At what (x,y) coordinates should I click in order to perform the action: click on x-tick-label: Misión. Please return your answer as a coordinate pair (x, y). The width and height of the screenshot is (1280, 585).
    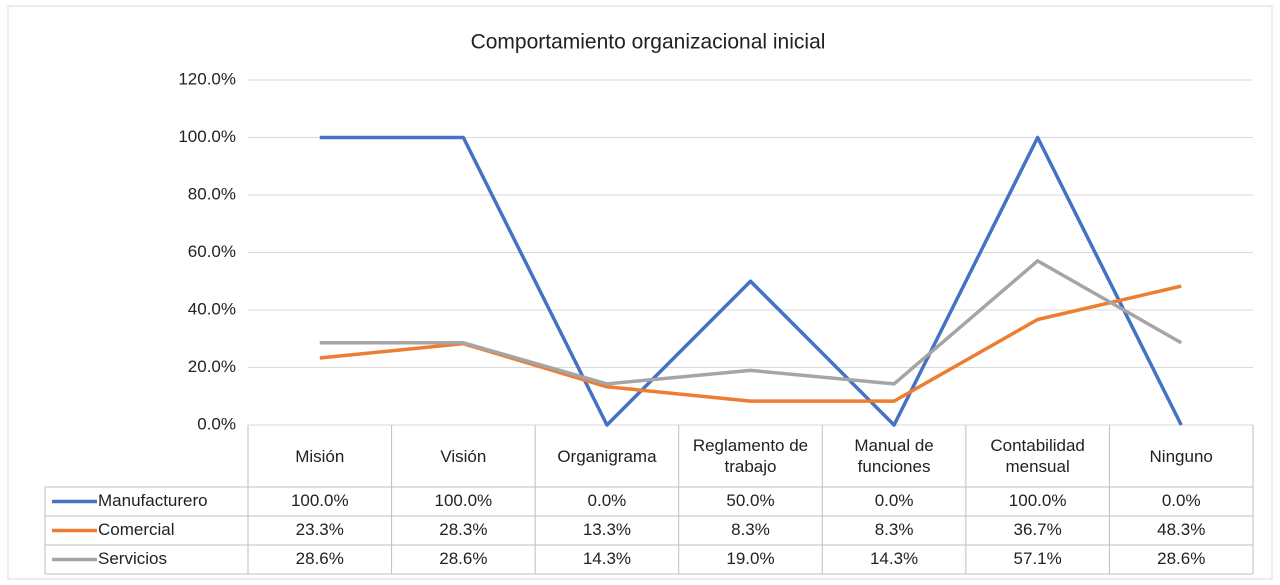
    Looking at the image, I should click on (320, 456).